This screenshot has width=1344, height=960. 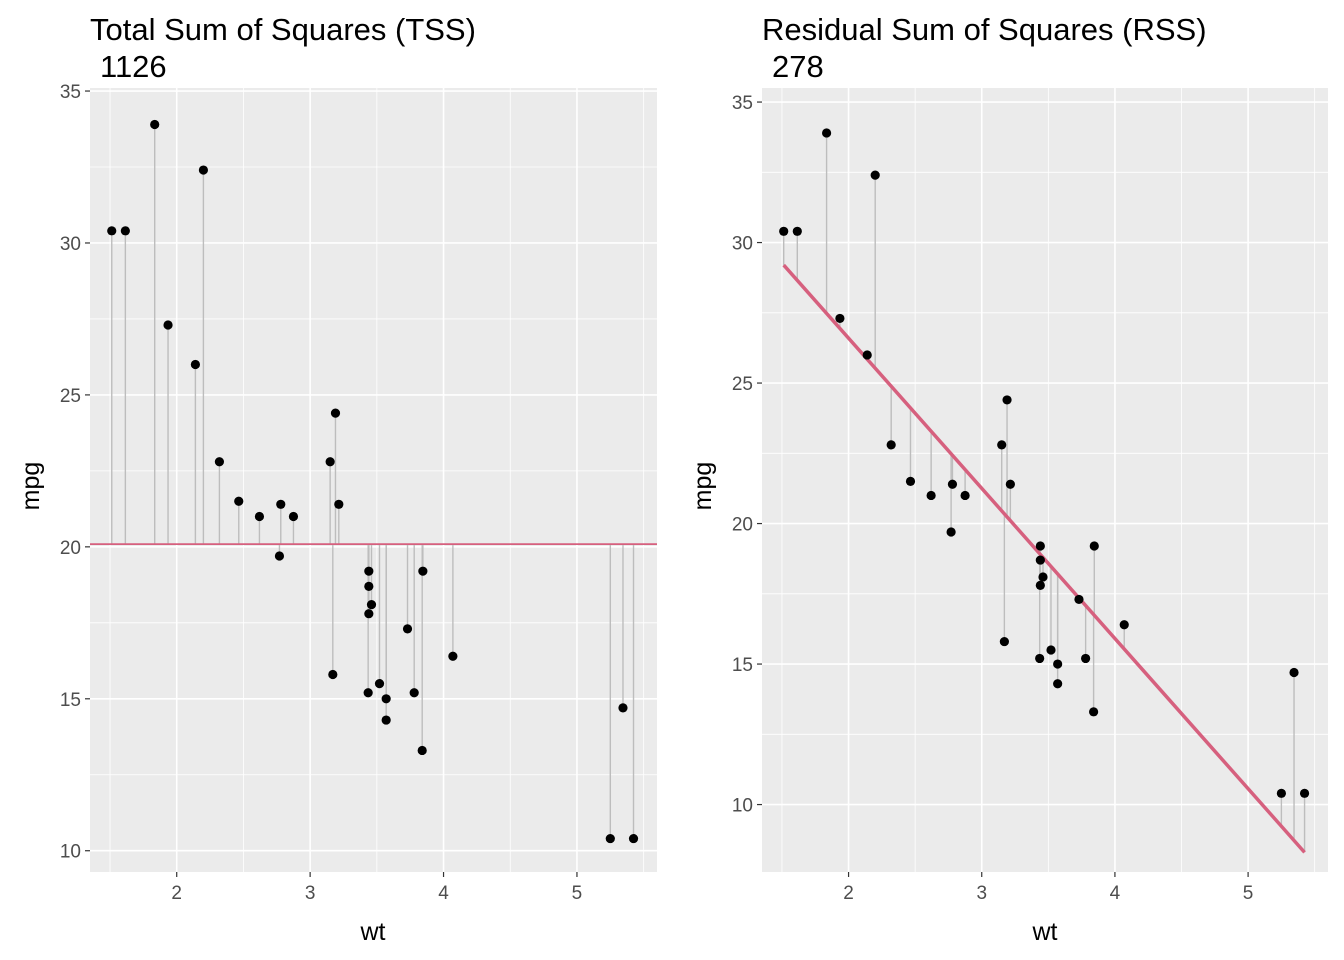 I want to click on chart-subtitle: 1126, so click(x=133, y=66).